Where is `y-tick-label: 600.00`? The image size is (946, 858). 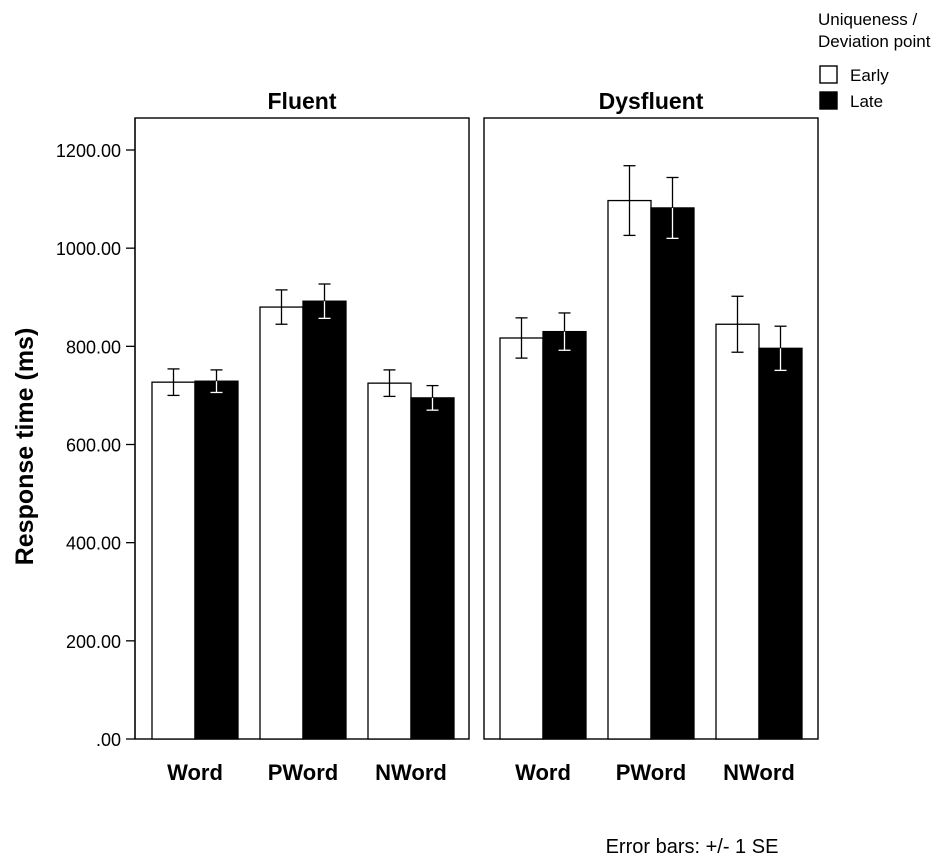
y-tick-label: 600.00 is located at coordinates (93, 446).